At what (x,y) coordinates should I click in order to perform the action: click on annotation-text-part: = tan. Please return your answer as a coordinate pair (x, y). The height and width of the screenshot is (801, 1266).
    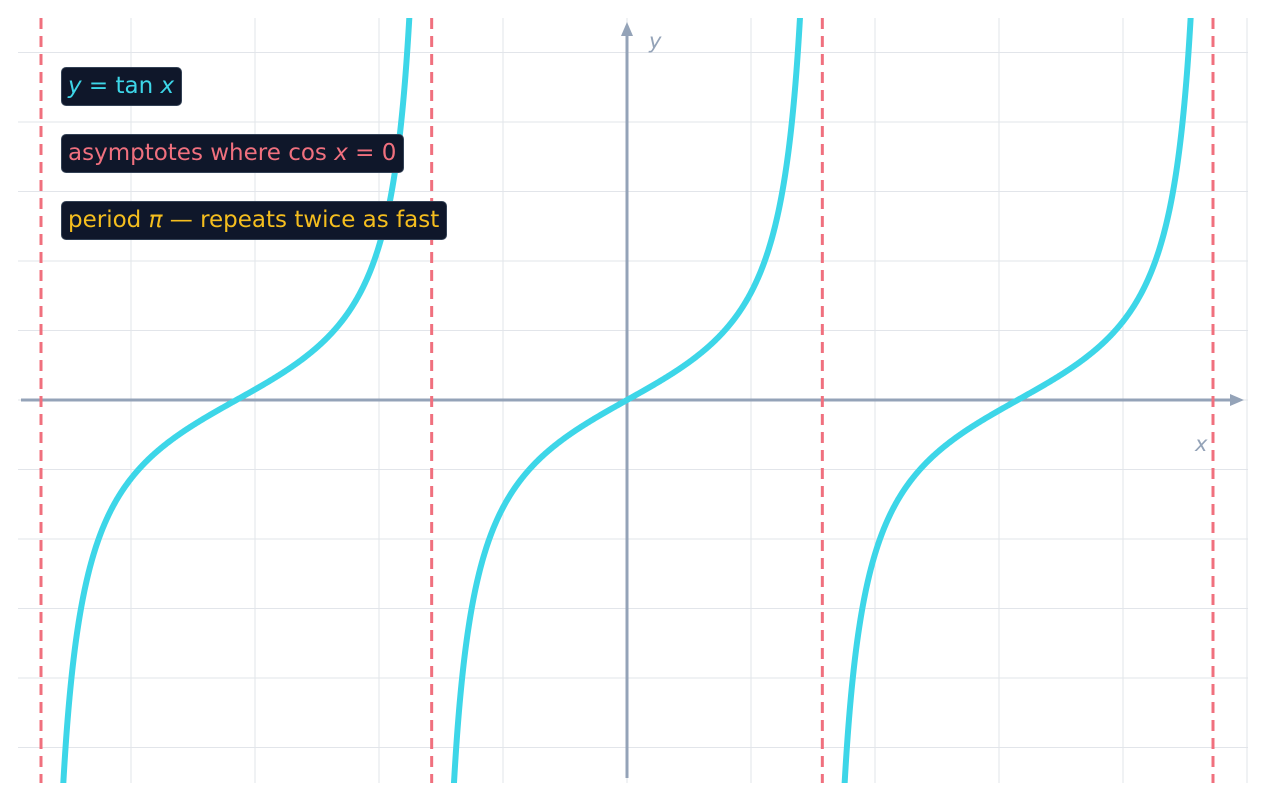
    Looking at the image, I should click on (121, 86).